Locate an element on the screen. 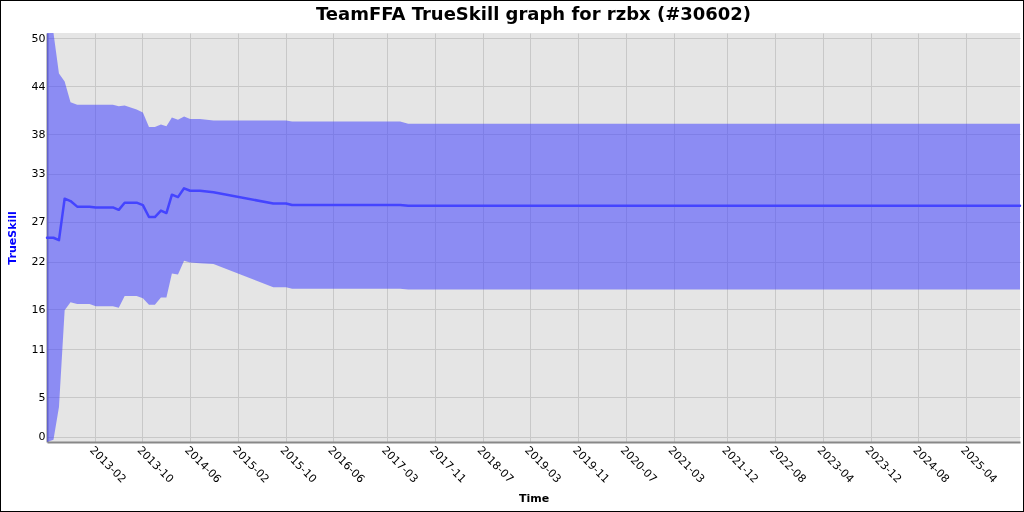  y-tick-label: 50 is located at coordinates (38, 38).